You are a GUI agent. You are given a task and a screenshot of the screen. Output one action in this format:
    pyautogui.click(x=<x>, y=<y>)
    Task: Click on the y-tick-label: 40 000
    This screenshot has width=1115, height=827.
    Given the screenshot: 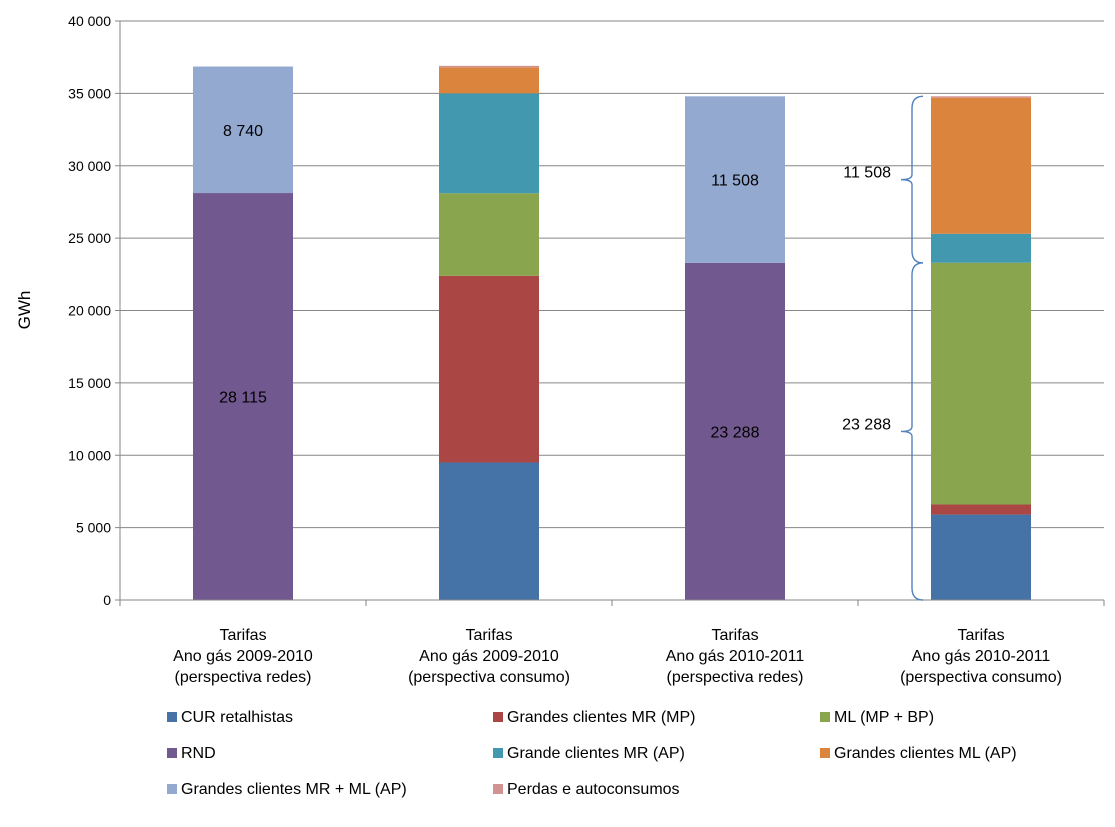 What is the action you would take?
    pyautogui.click(x=89, y=21)
    